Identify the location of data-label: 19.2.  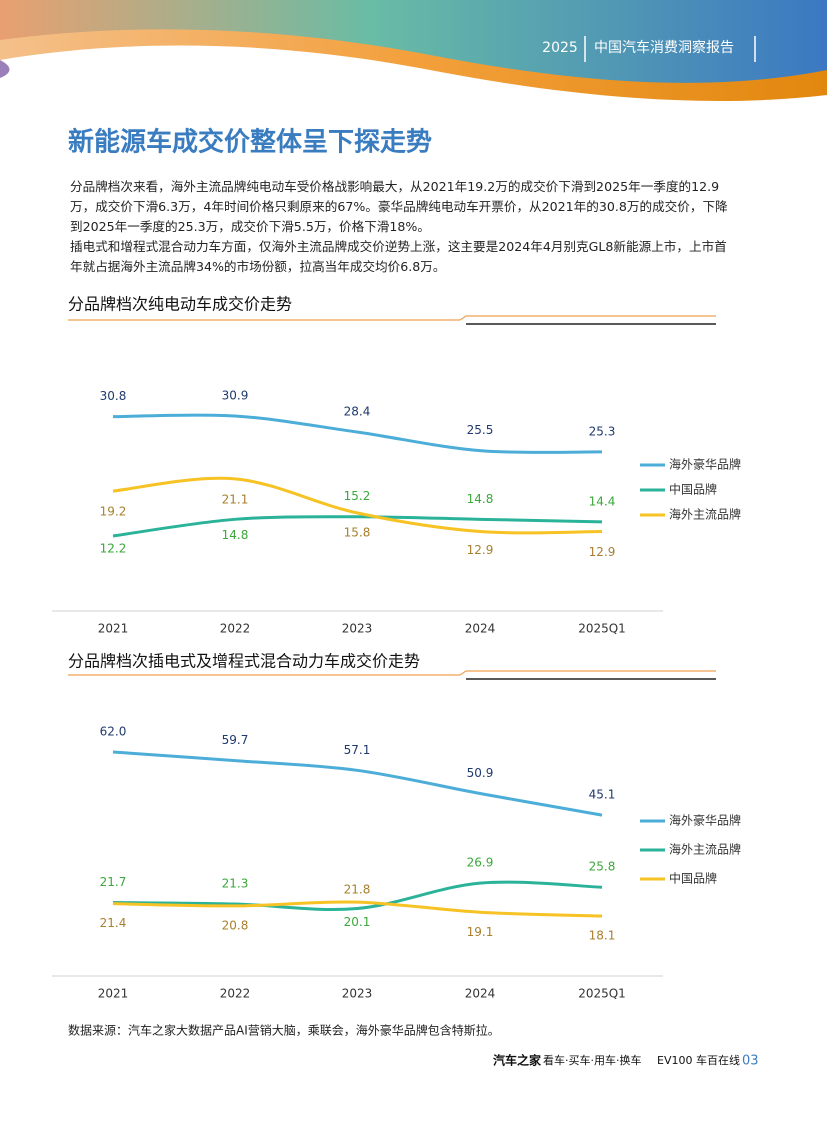
(113, 512).